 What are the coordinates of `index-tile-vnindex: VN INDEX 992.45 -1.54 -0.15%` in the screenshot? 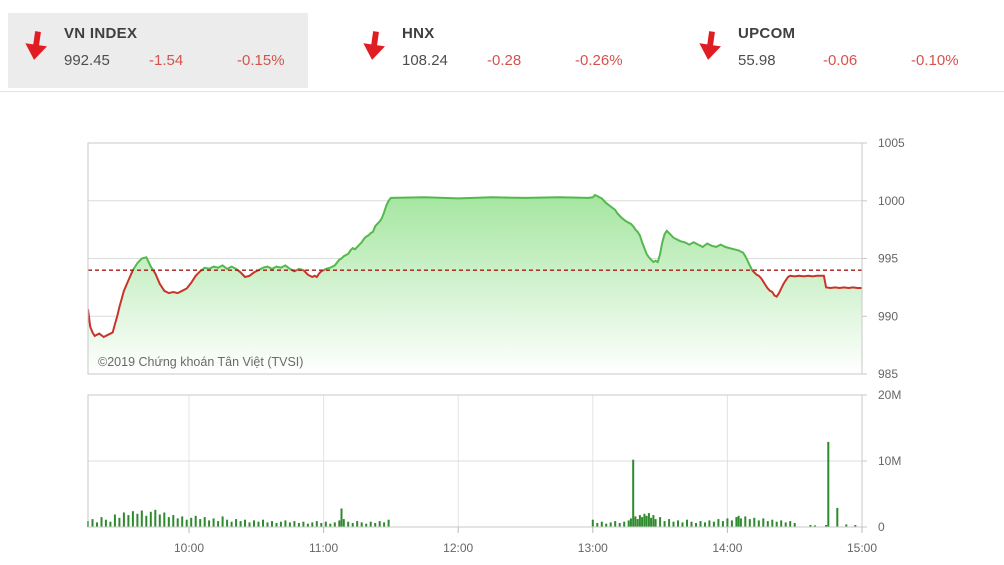 It's located at (158, 50).